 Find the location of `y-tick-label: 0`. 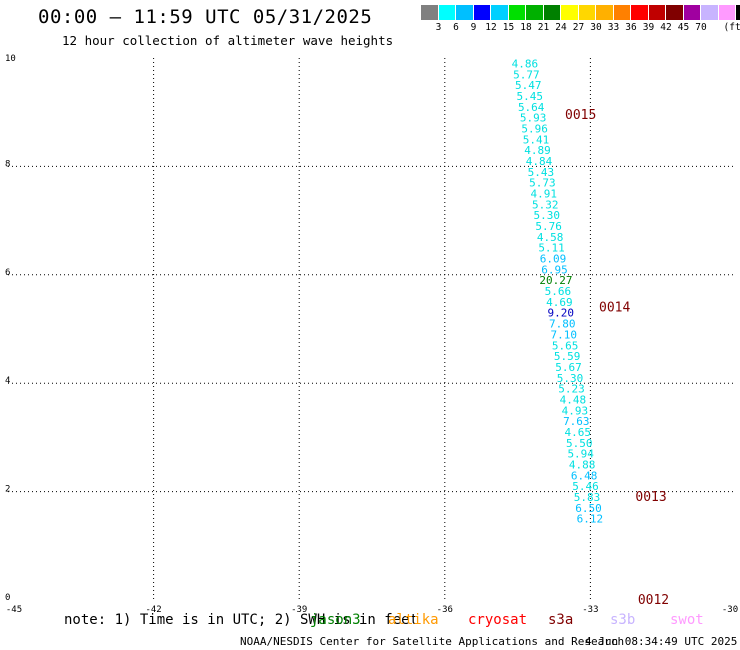

y-tick-label: 0 is located at coordinates (7, 598).